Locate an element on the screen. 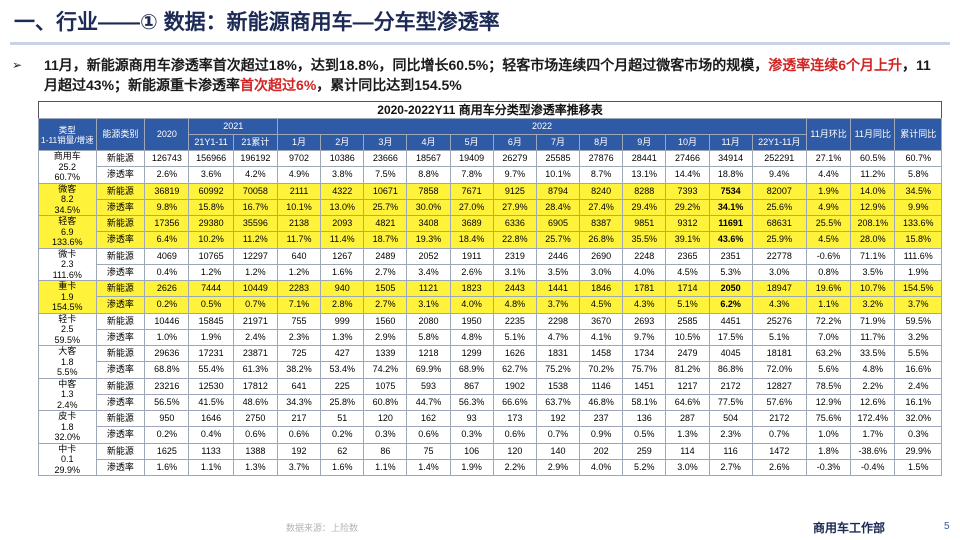 This screenshot has height=540, width=960. value-cell: 68631 is located at coordinates (779, 223).